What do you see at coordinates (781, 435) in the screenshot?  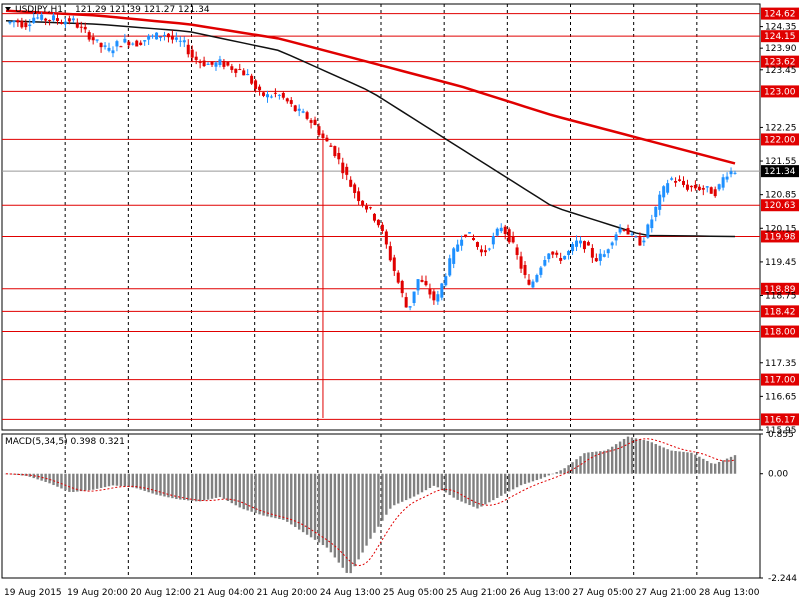 I see `macd-y-tick-label: 0.855` at bounding box center [781, 435].